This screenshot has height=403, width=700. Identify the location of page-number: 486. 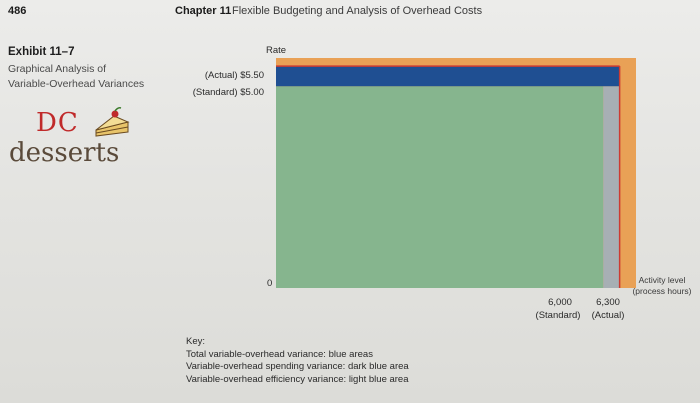
(17, 11).